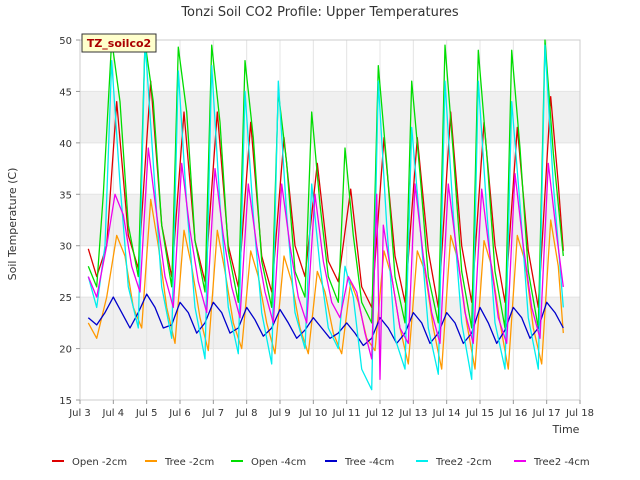 The image size is (640, 480). Describe the element at coordinates (79, 413) in the screenshot. I see `x-tick-label: Jul 3` at that location.